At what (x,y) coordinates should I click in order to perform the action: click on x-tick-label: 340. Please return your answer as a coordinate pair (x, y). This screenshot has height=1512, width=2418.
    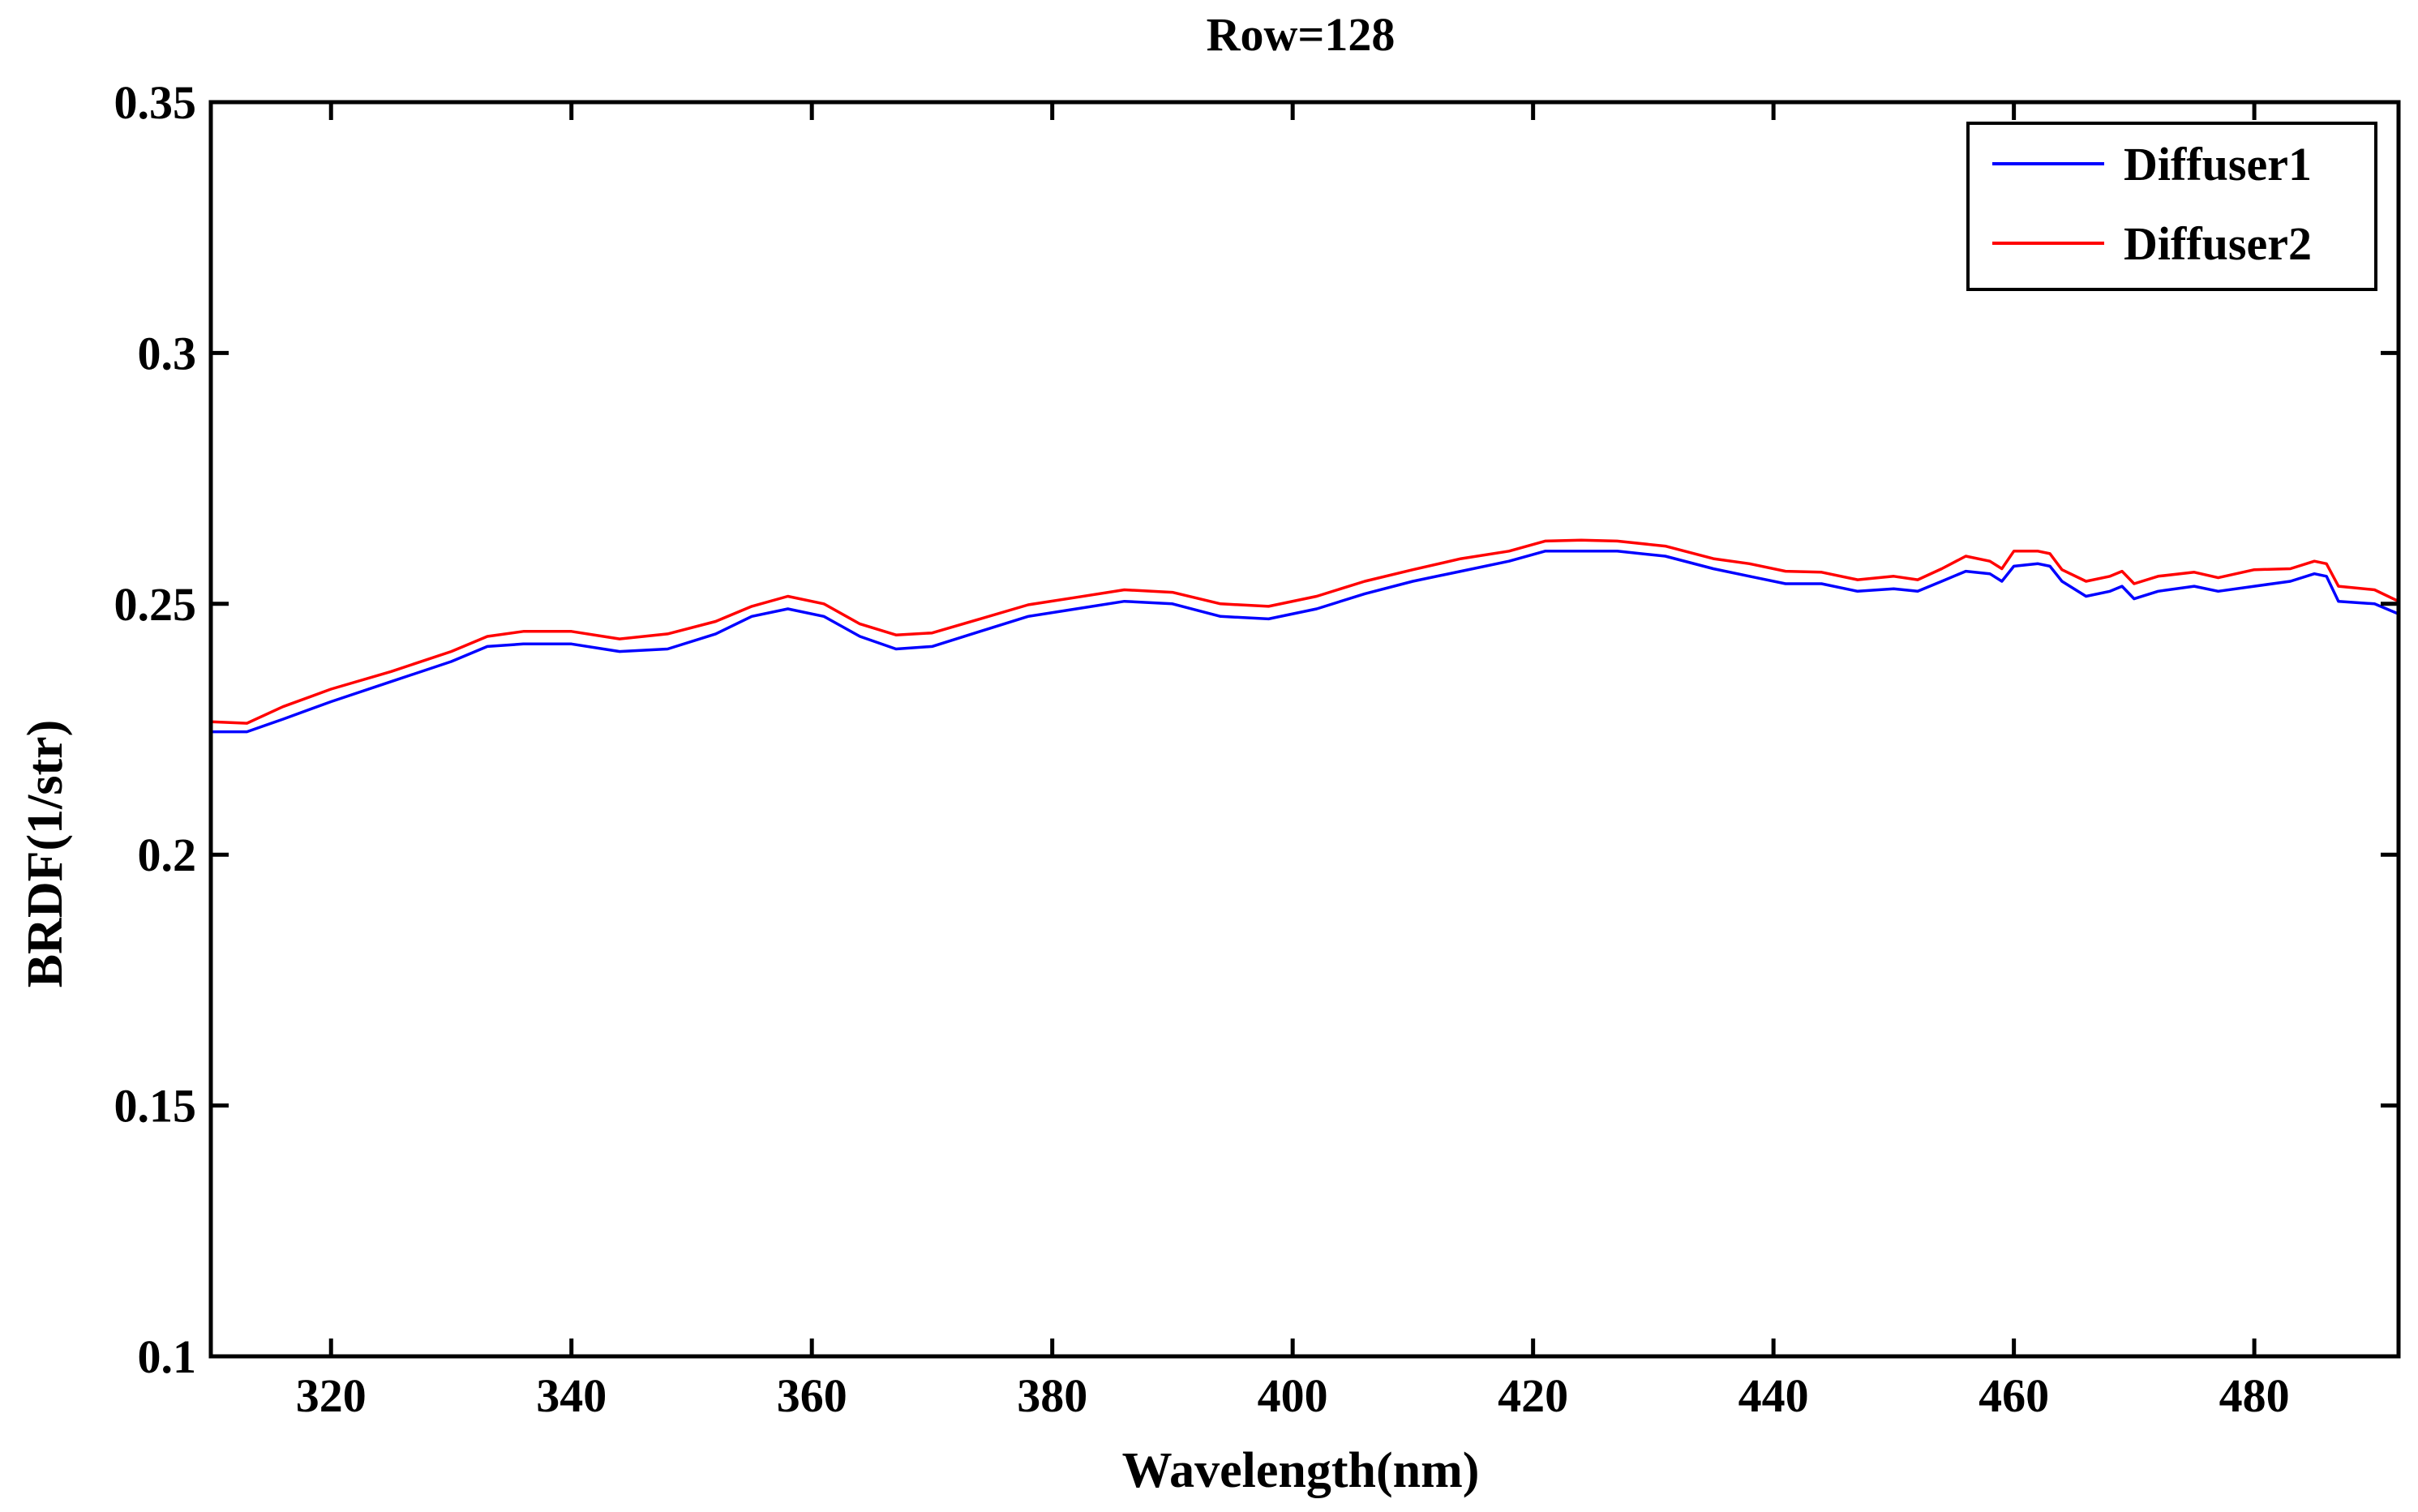
    Looking at the image, I should click on (571, 1395).